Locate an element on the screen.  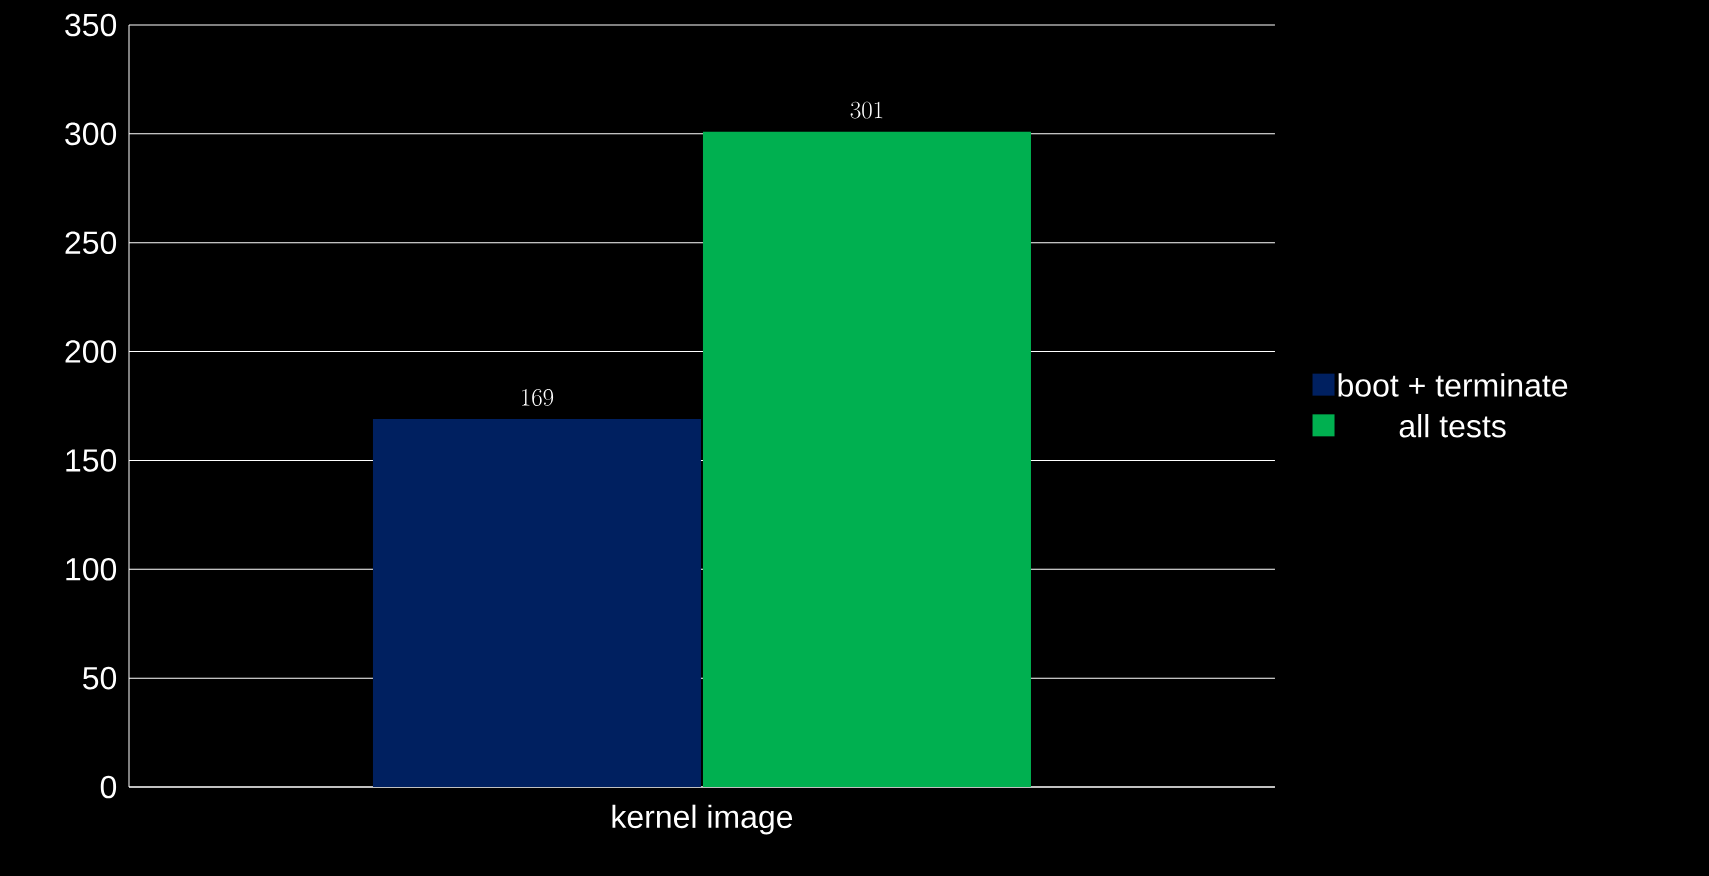
y-tick-label: 250 is located at coordinates (91, 243).